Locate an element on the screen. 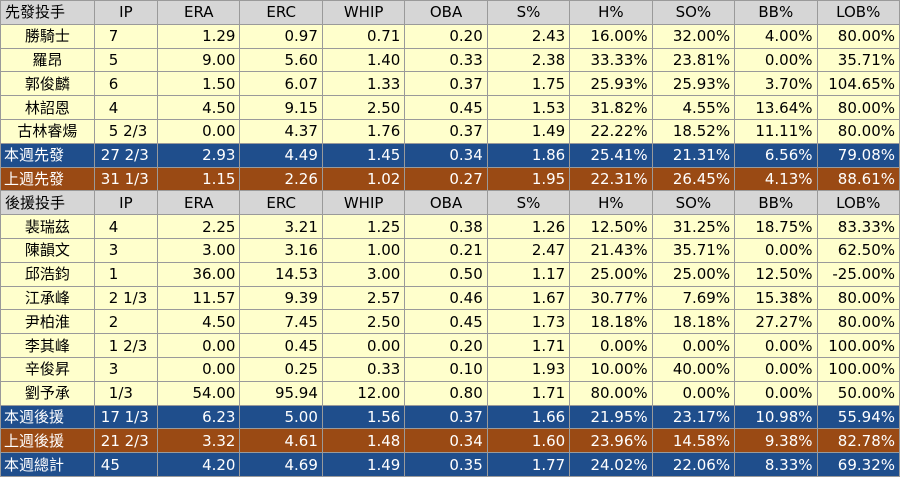 The image size is (900, 477). era-cell: 3.32 is located at coordinates (199, 441).